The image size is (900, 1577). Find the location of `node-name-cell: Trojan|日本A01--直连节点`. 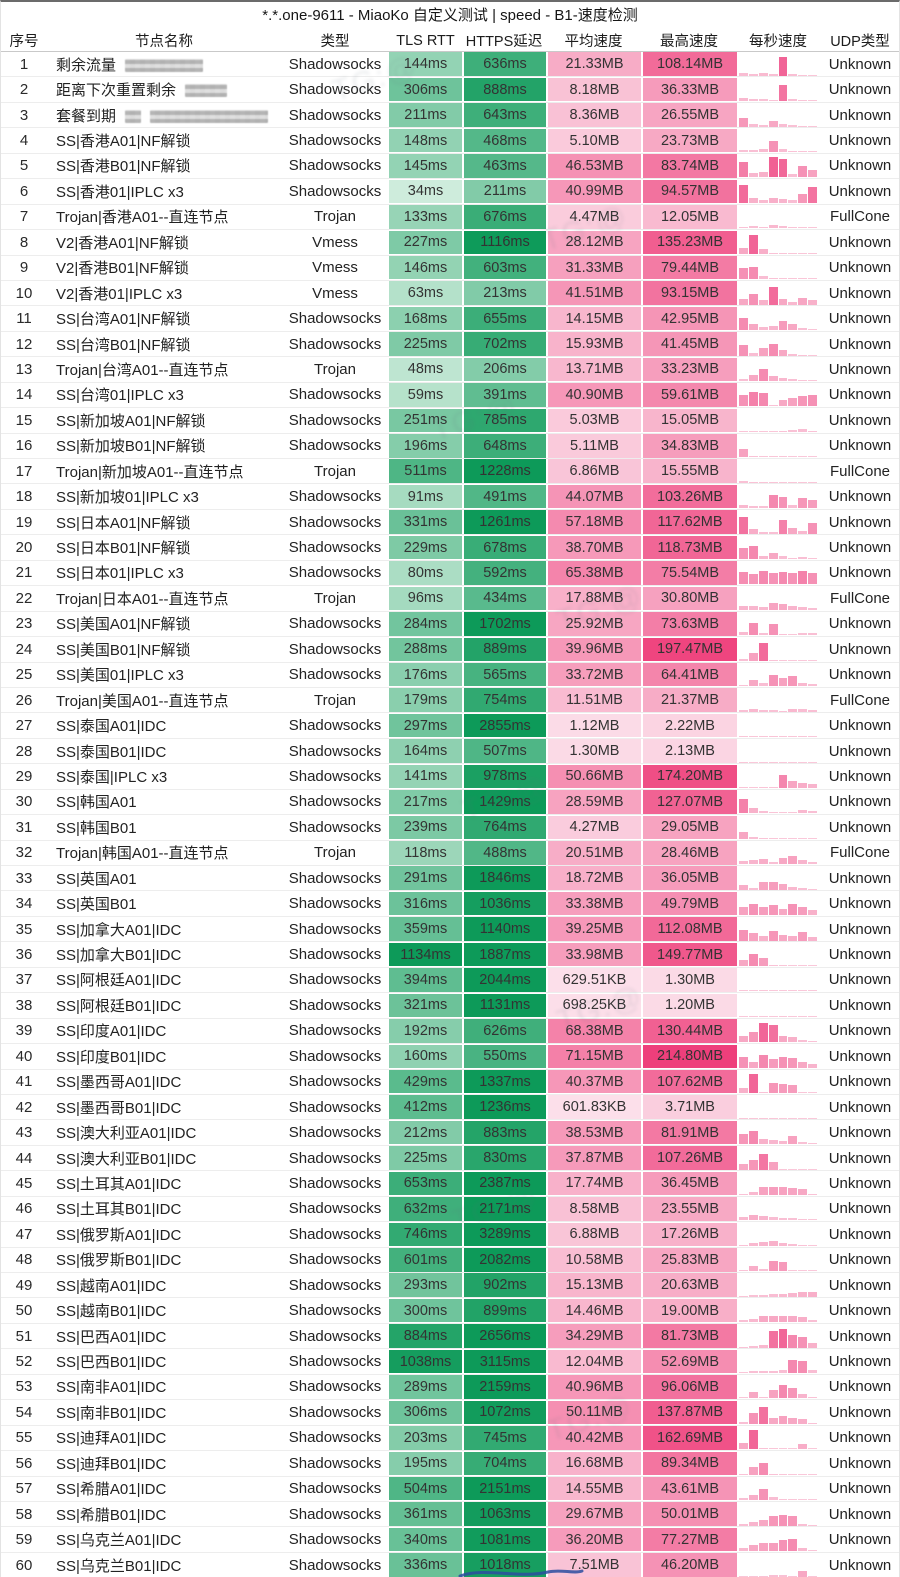

node-name-cell: Trojan|日本A01--直连节点 is located at coordinates (164, 598).